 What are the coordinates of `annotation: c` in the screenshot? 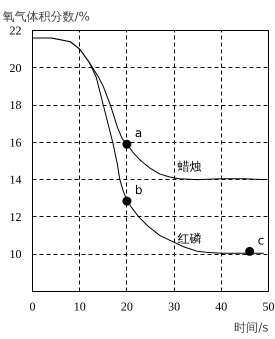 It's located at (261, 240).